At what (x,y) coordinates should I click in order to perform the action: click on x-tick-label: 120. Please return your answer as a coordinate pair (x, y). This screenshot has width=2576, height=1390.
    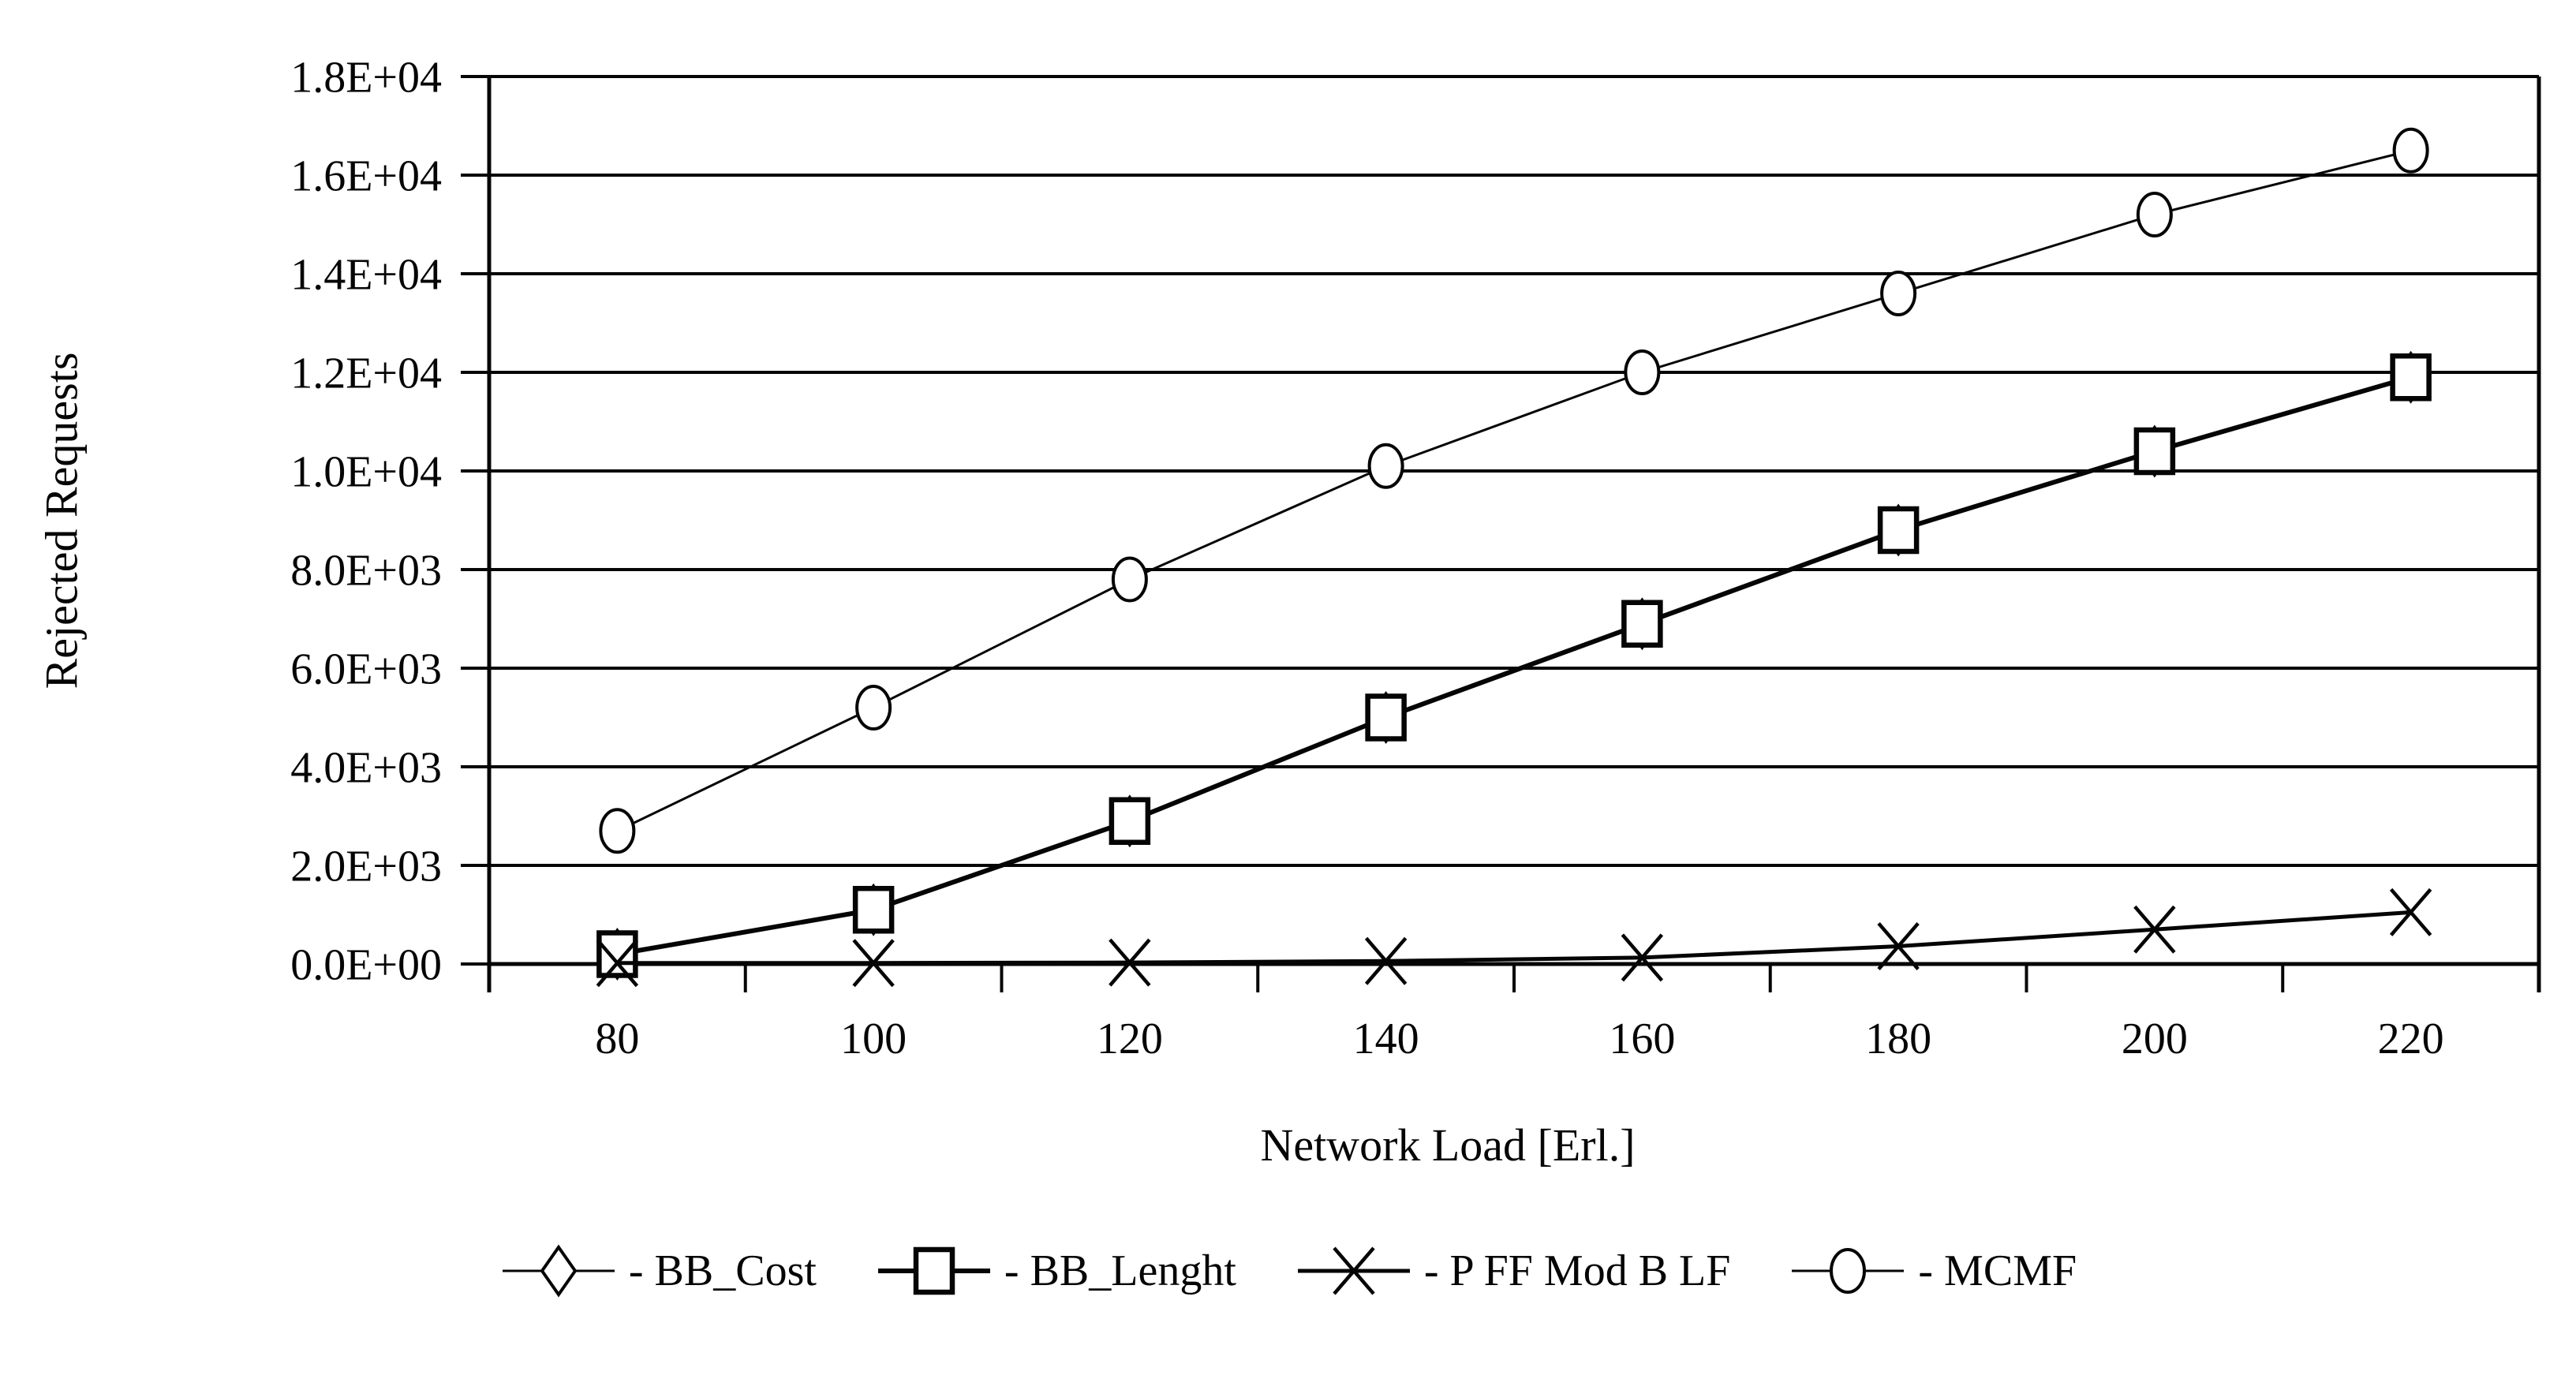
    Looking at the image, I should click on (1130, 1038).